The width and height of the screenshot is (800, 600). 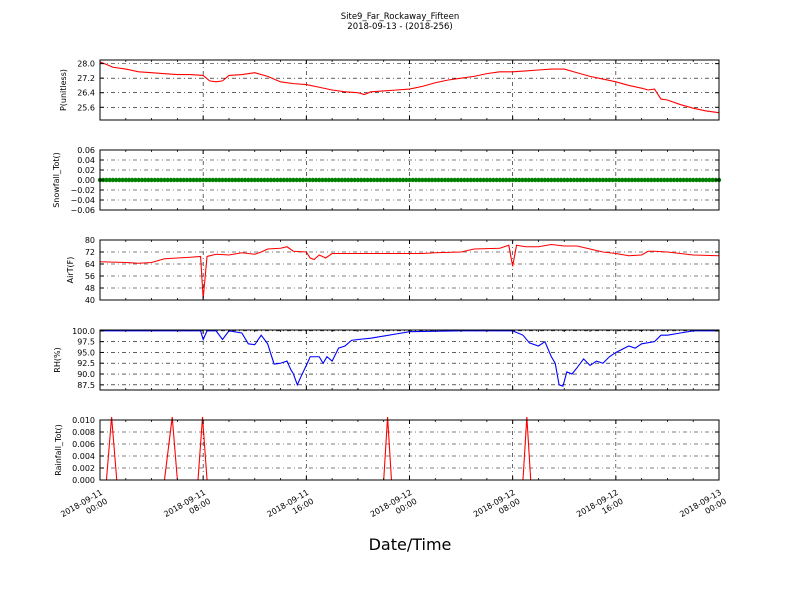 I want to click on y-tick-label: 48, so click(x=90, y=288).